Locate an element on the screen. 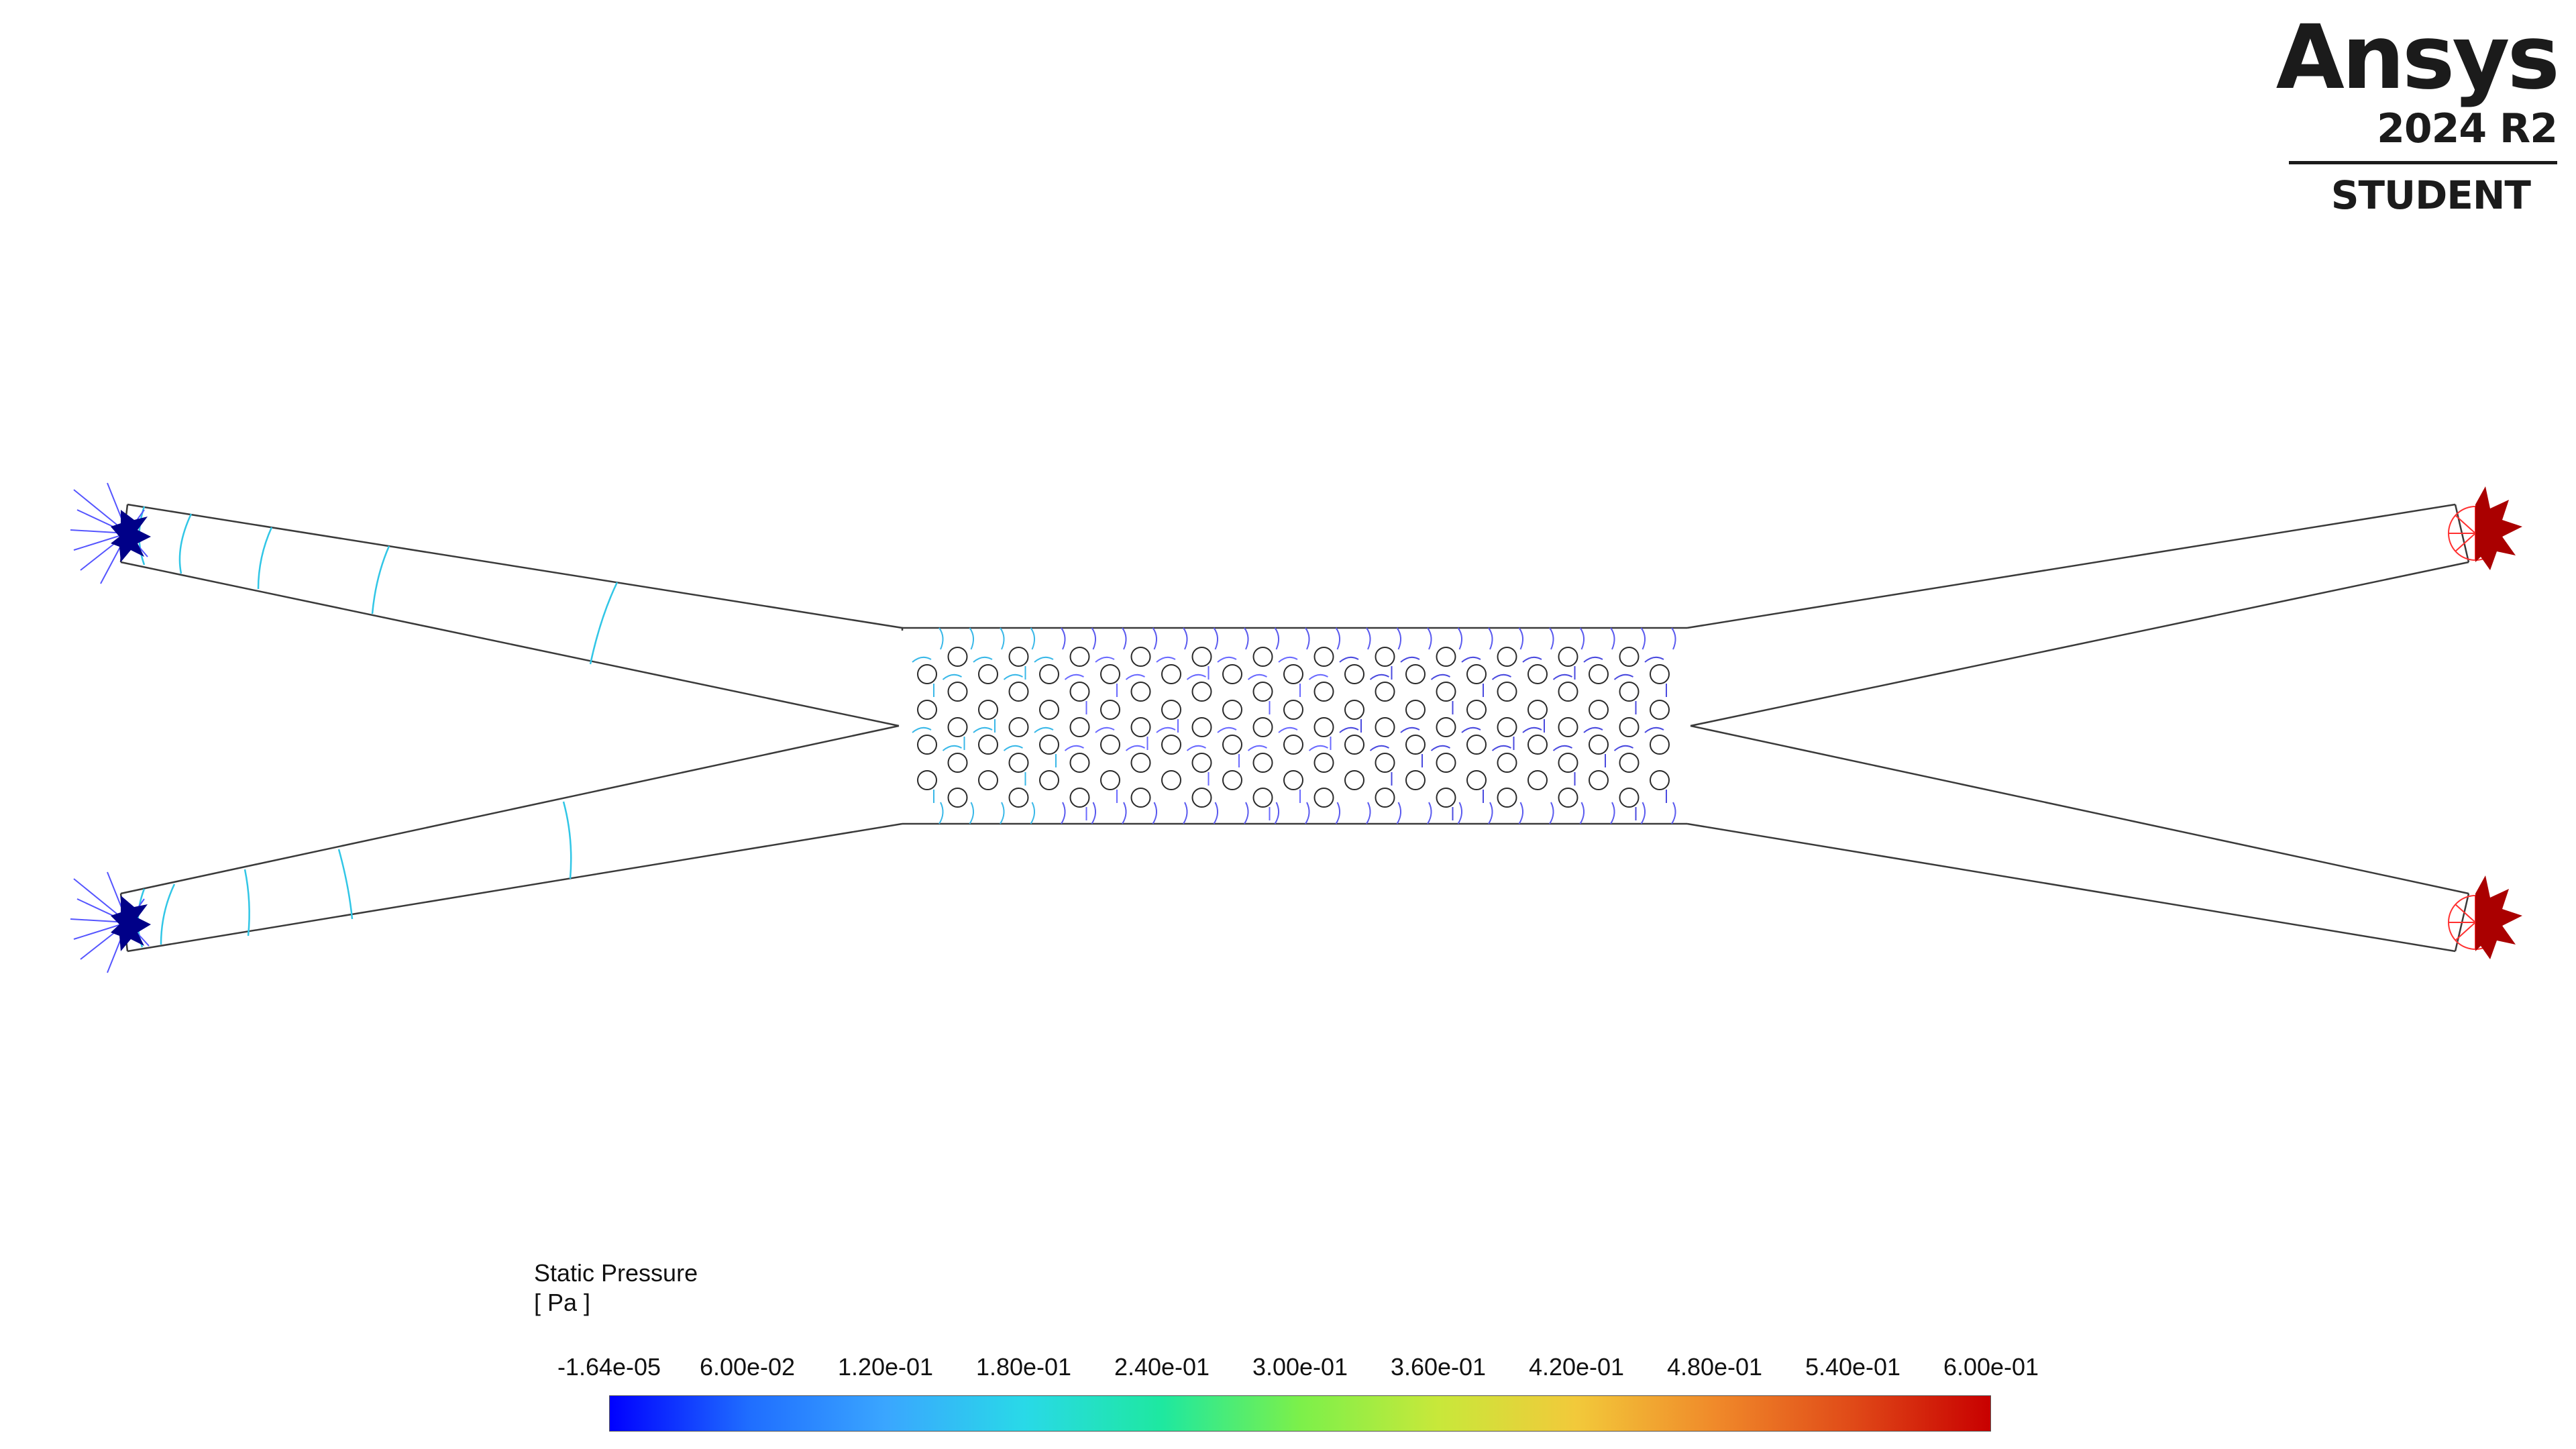  logo-wordmark: Ansys is located at coordinates (2417, 57).